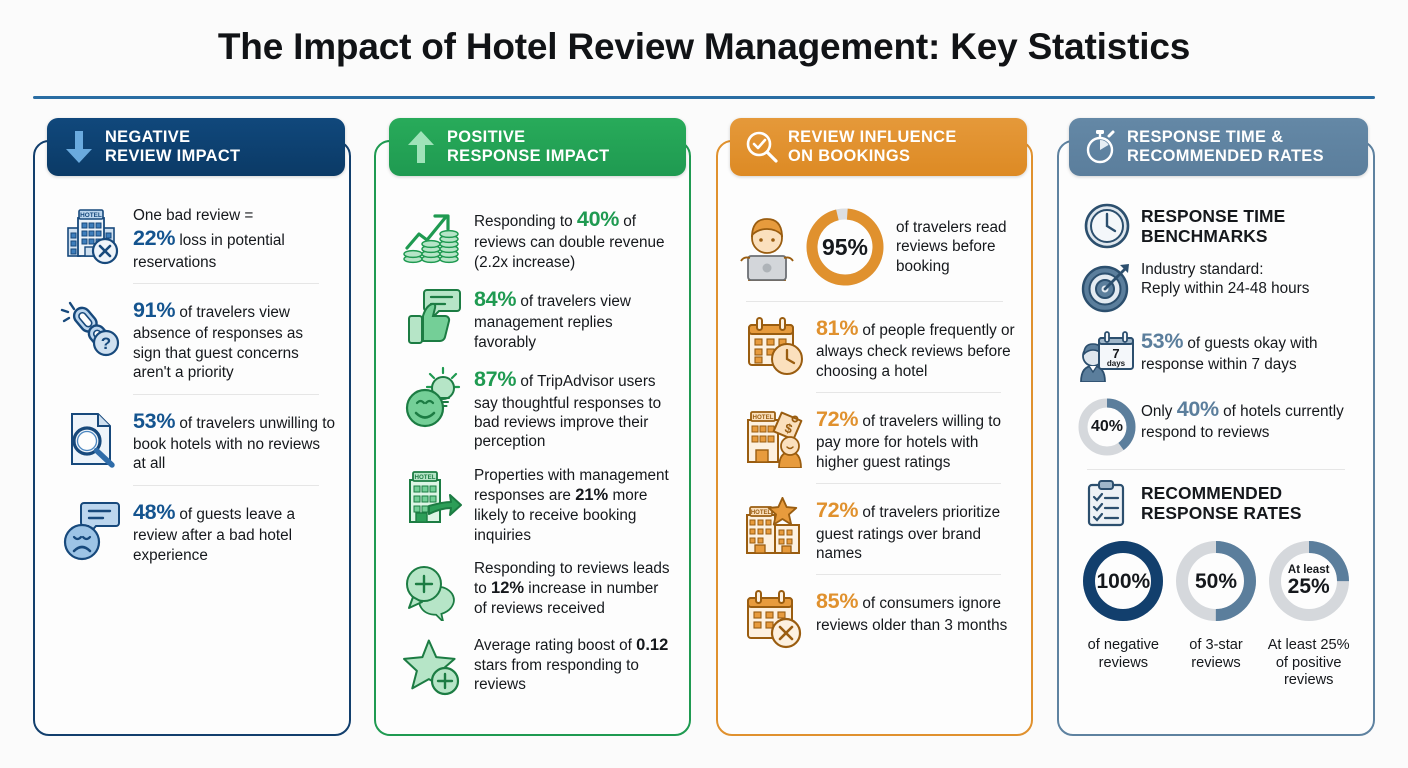  I want to click on clock-icon, so click(1107, 226).